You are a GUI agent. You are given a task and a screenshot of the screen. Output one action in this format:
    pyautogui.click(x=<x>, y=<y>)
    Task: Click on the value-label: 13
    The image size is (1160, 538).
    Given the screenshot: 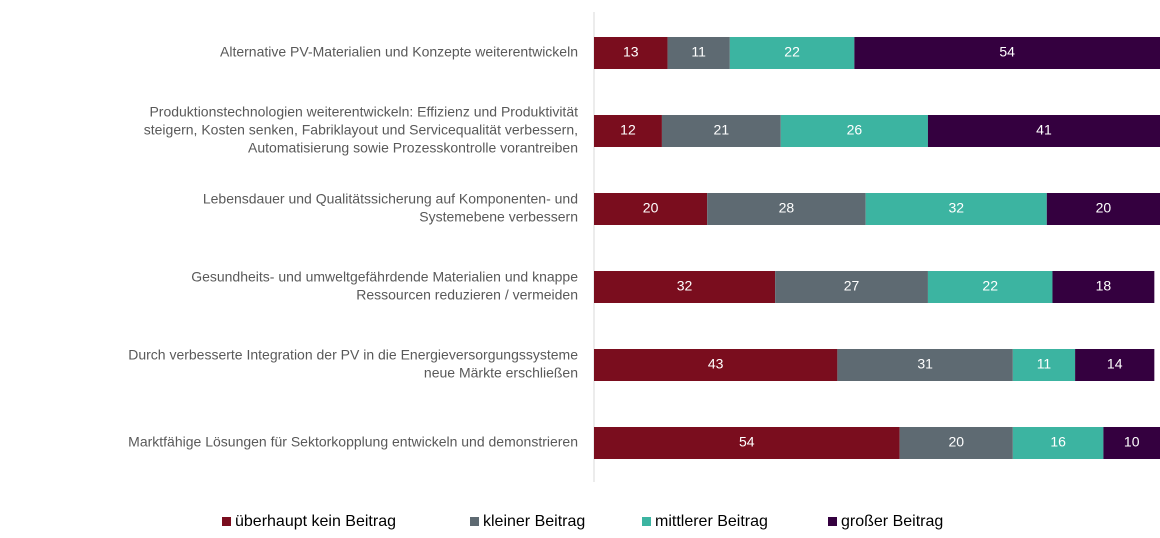 What is the action you would take?
    pyautogui.click(x=631, y=52)
    